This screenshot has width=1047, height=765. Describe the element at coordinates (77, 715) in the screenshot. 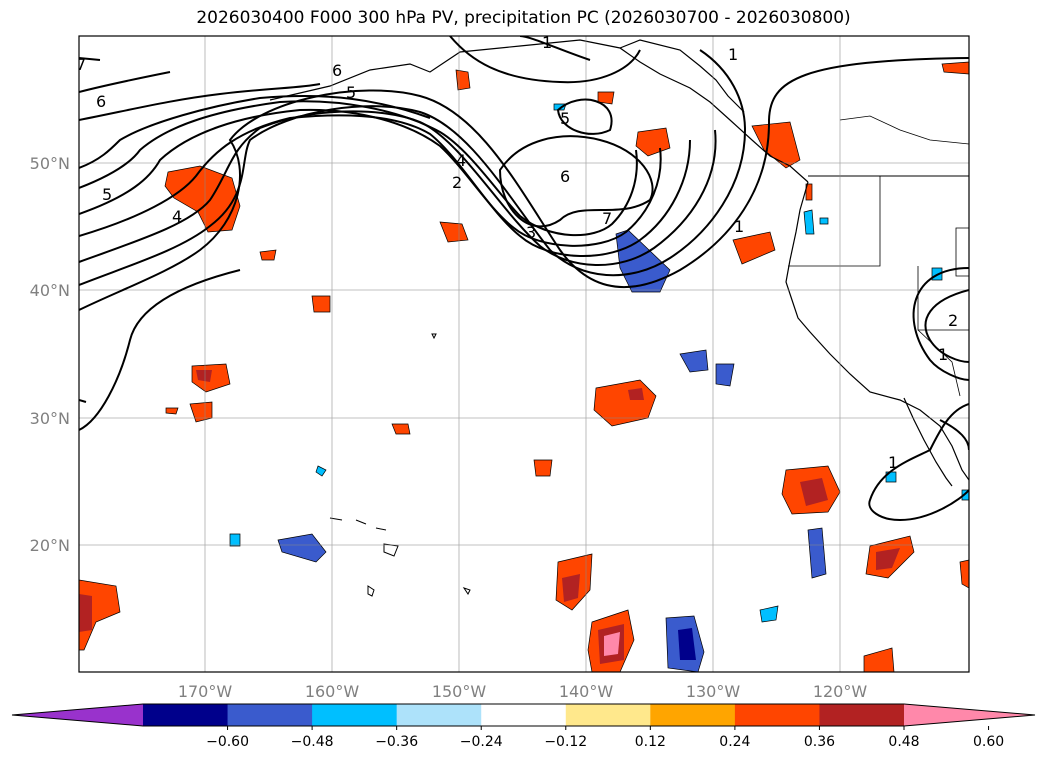

I see `colorbar-extend-low` at that location.